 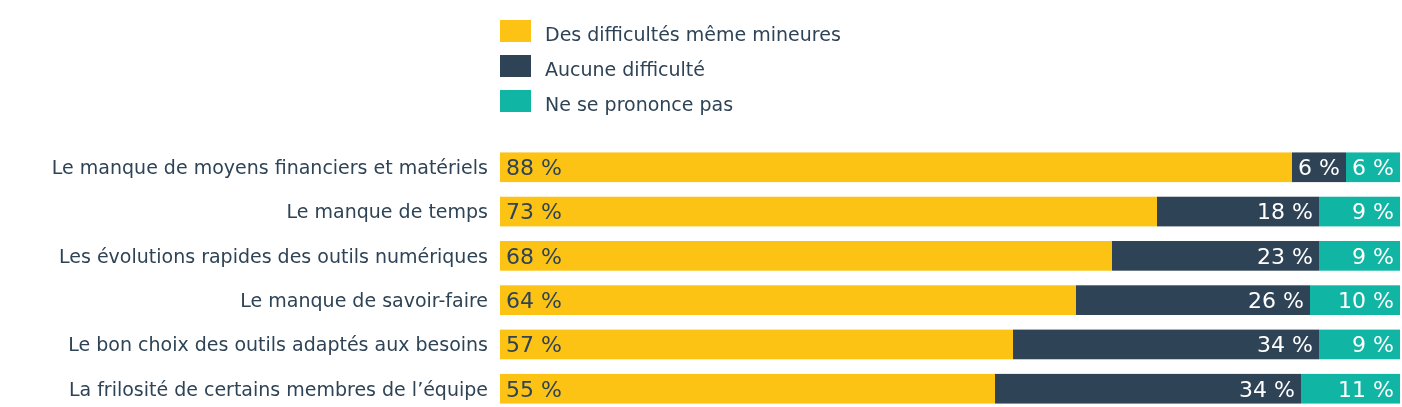 What do you see at coordinates (534, 389) in the screenshot?
I see `data-label: 55 %` at bounding box center [534, 389].